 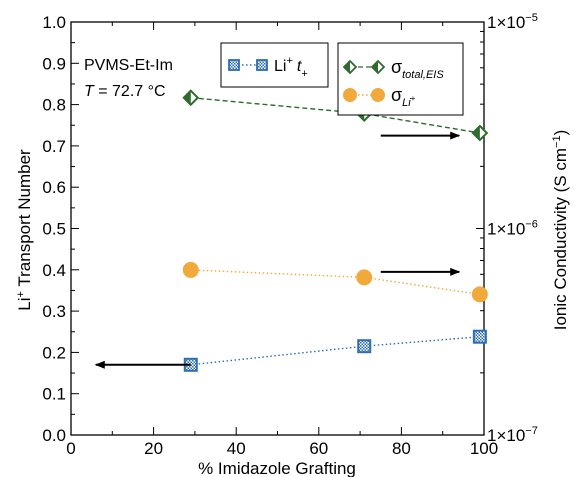 I want to click on y-left-tick-label: 0.3, so click(x=54, y=311).